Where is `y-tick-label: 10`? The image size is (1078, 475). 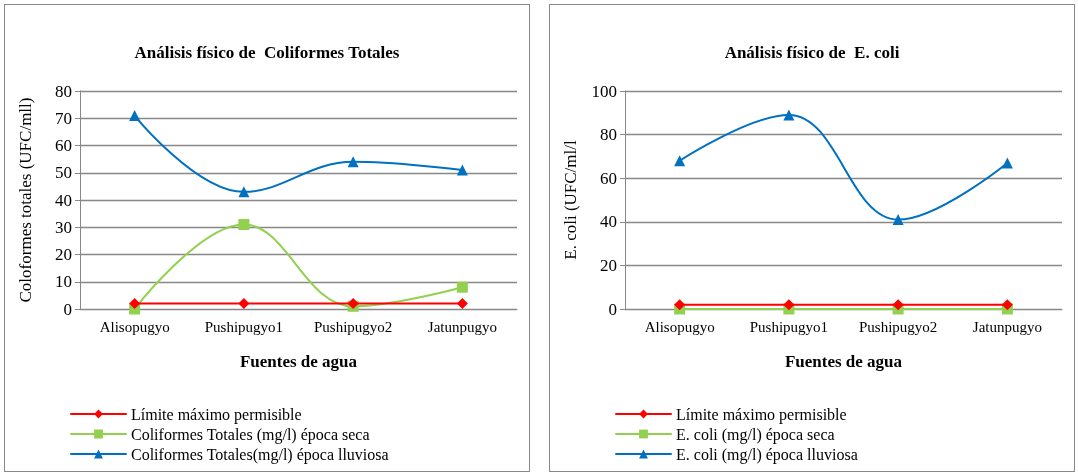 y-tick-label: 10 is located at coordinates (63, 282).